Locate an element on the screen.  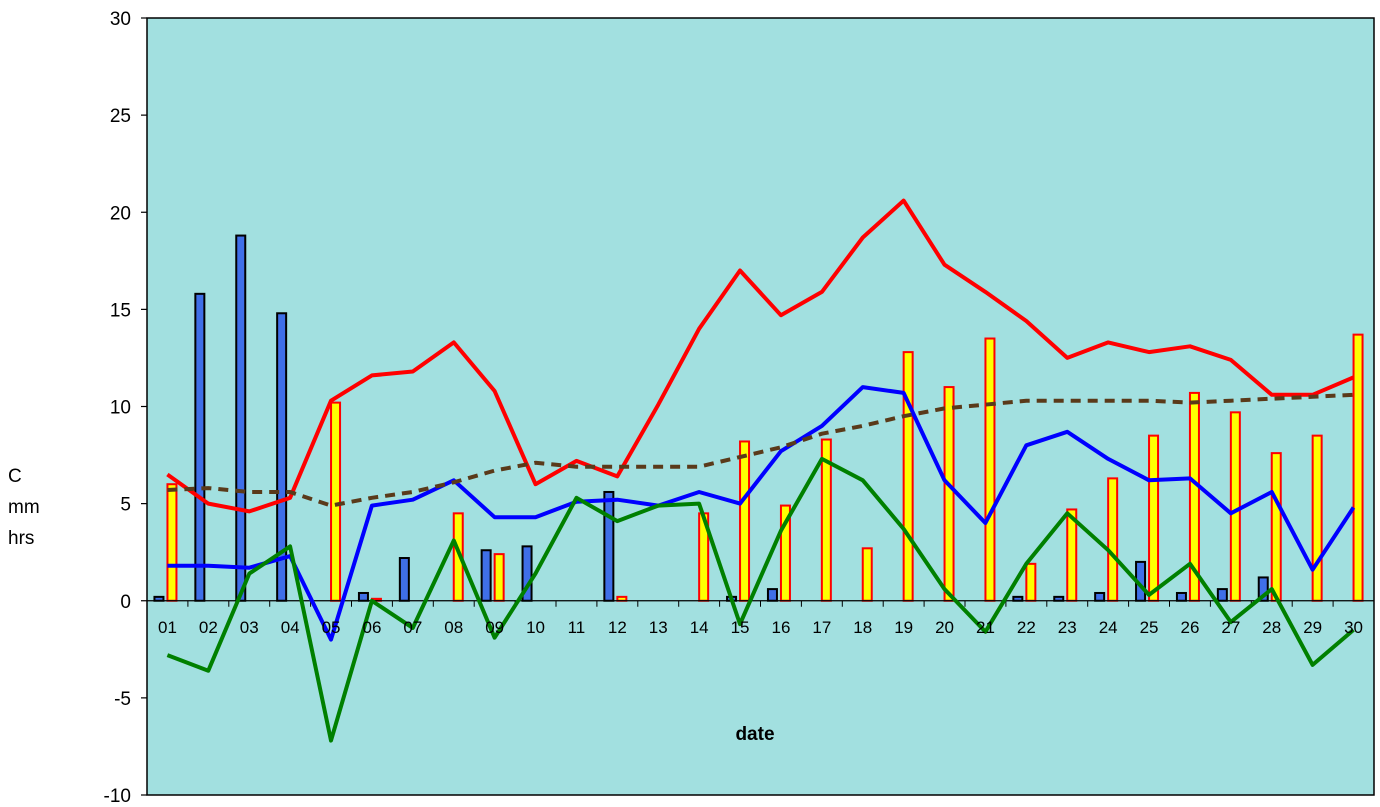
x-tick-label: 08 is located at coordinates (453, 627).